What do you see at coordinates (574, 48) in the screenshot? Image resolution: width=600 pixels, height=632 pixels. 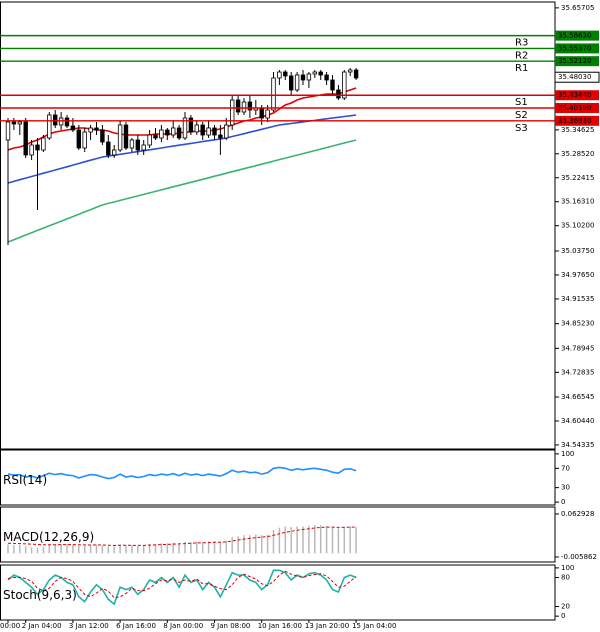 I see `pivot-value: 35.55370` at bounding box center [574, 48].